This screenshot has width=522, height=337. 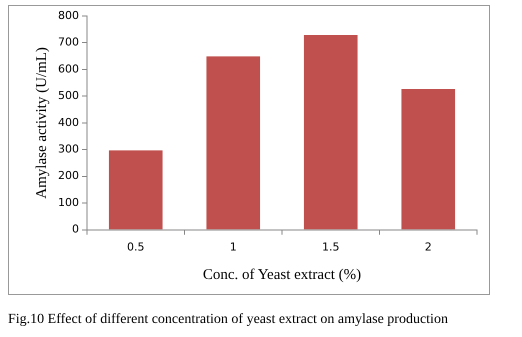 I want to click on x-tick-label: 2, so click(x=428, y=247).